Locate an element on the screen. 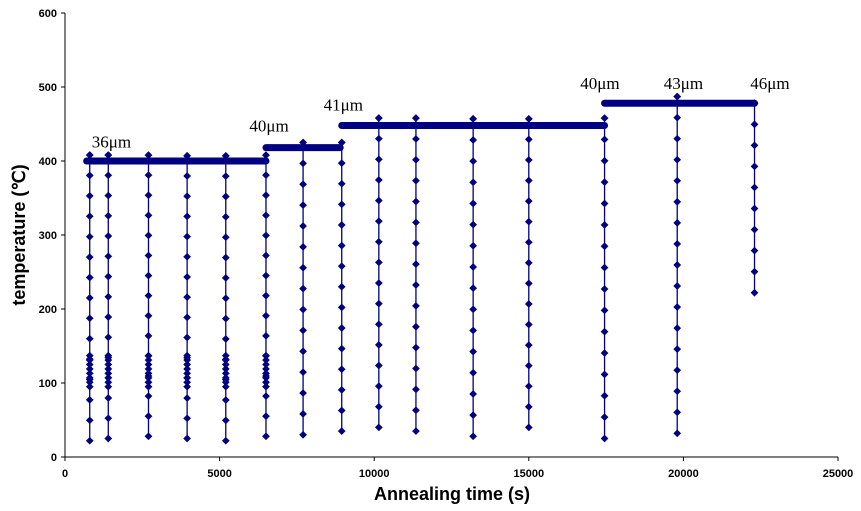  y-tick-label: 300 is located at coordinates (48, 236).